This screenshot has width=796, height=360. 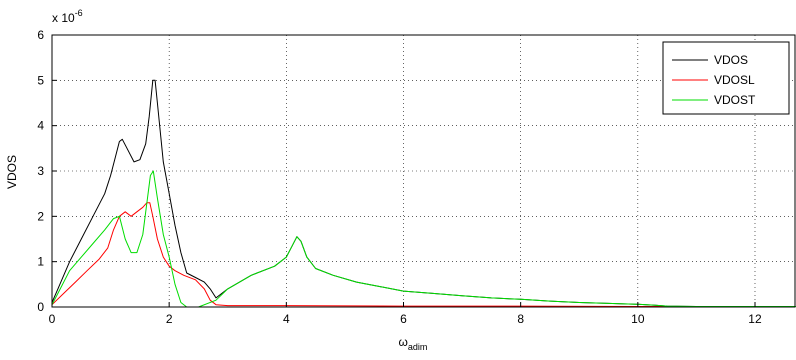 I want to click on legend-label-vdosl: VDOSL, so click(x=734, y=80).